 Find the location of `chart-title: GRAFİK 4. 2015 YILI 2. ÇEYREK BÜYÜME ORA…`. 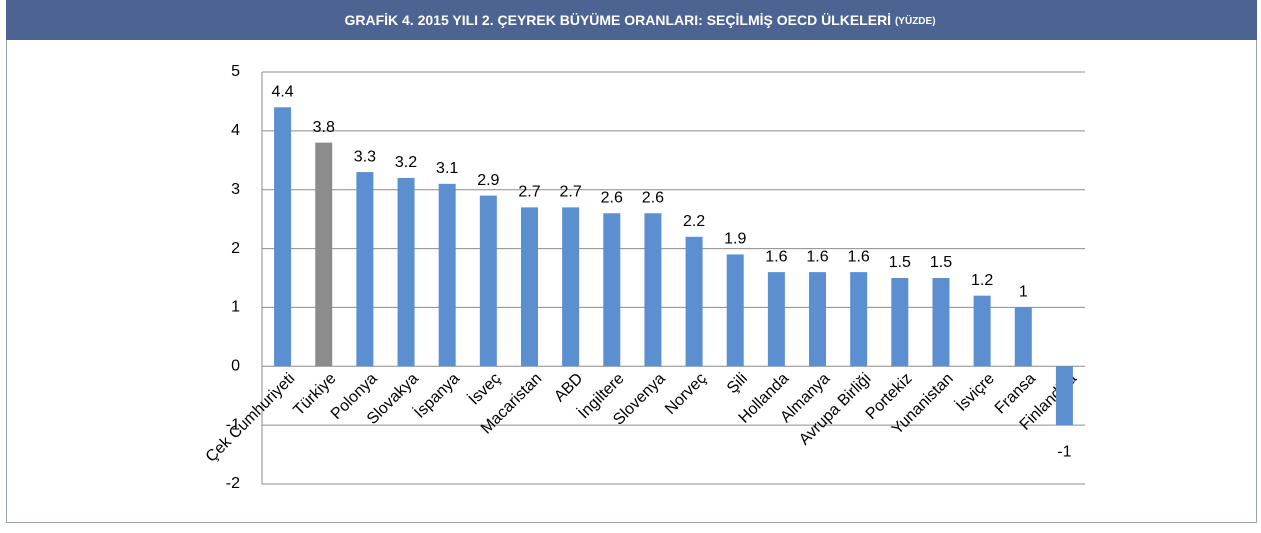

chart-title: GRAFİK 4. 2015 YILI 2. ÇEYREK BÜYÜME ORA… is located at coordinates (639, 20).